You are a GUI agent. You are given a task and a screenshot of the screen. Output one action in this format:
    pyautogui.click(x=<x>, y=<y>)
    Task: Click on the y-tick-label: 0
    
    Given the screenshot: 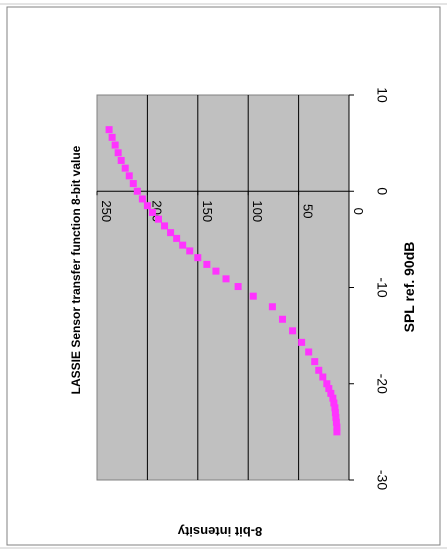 What is the action you would take?
    pyautogui.click(x=358, y=211)
    